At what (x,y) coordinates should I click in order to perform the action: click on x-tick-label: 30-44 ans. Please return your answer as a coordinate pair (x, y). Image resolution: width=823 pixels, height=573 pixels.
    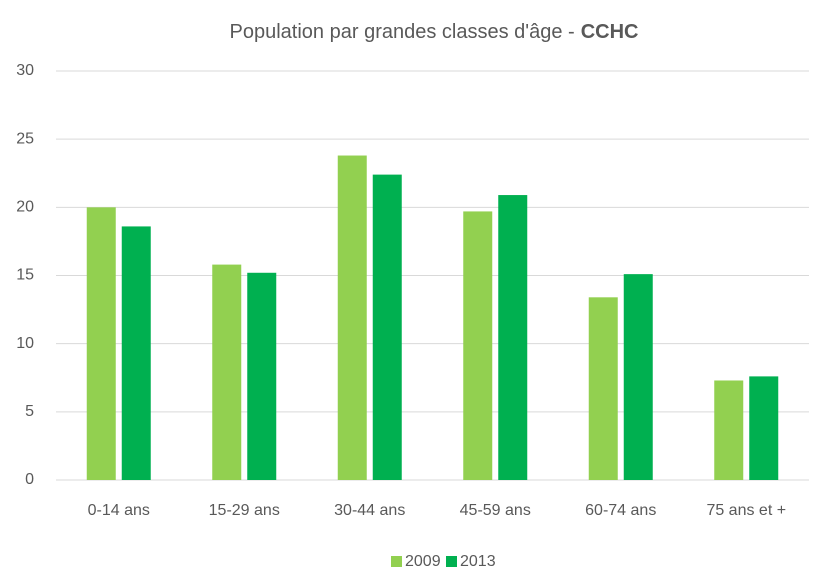
    Looking at the image, I should click on (369, 510).